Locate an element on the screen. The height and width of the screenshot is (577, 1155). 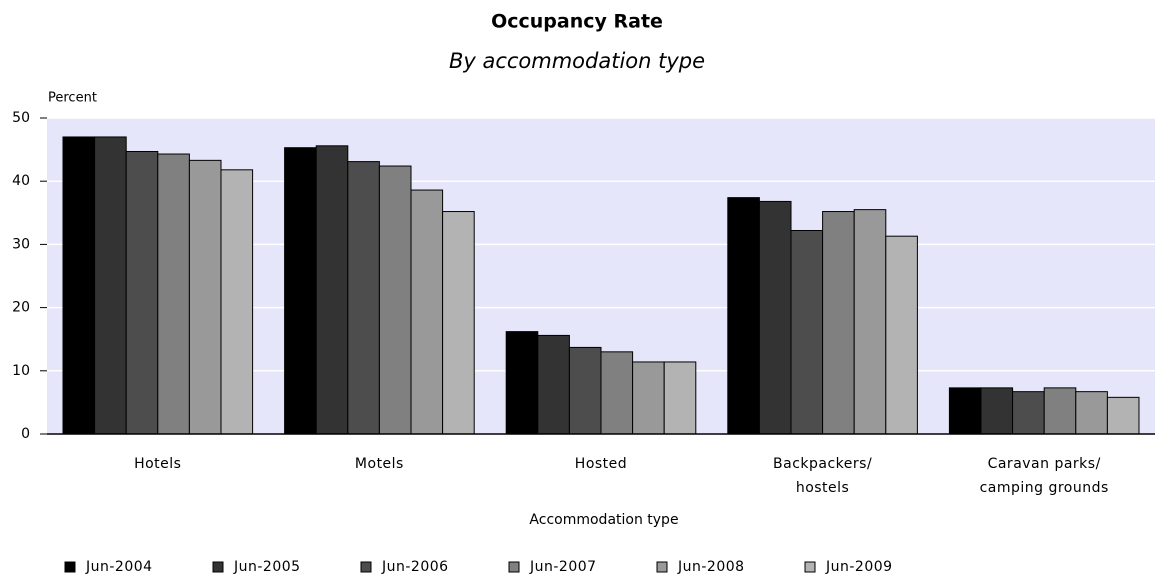
legend-label: Jun-2007 is located at coordinates (563, 567).